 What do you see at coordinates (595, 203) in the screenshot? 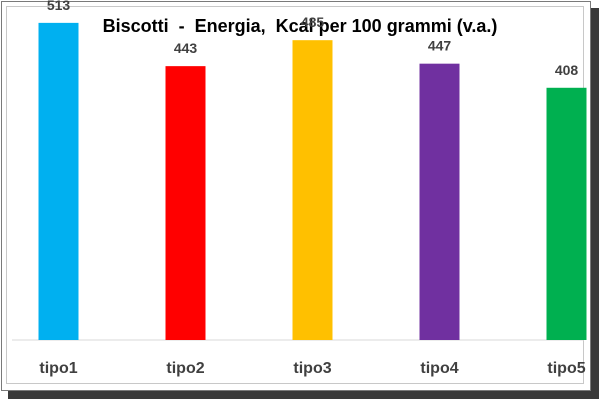
I see `frame-shadow-right` at bounding box center [595, 203].